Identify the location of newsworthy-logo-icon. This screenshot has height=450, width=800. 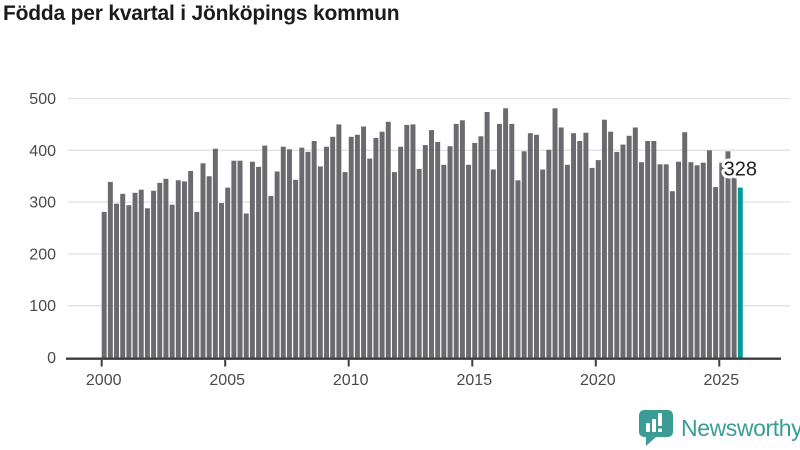
(656, 428).